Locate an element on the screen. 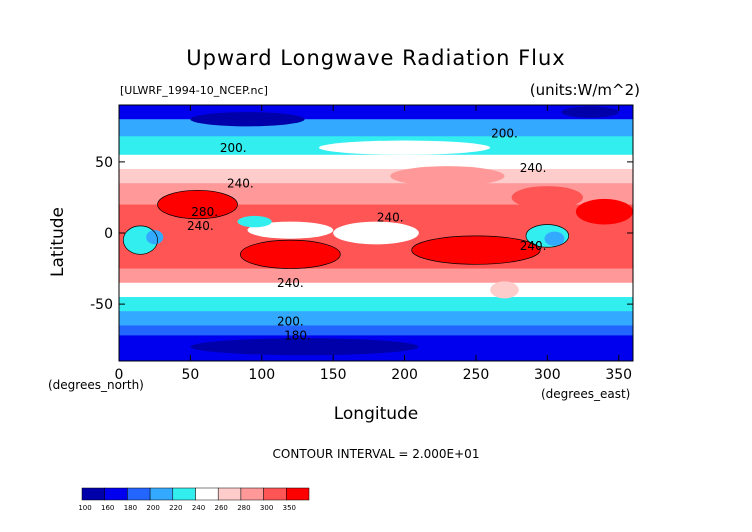 Image resolution: width=752 pixels, height=532 pixels. x-axis-label: Longitude is located at coordinates (376, 414).